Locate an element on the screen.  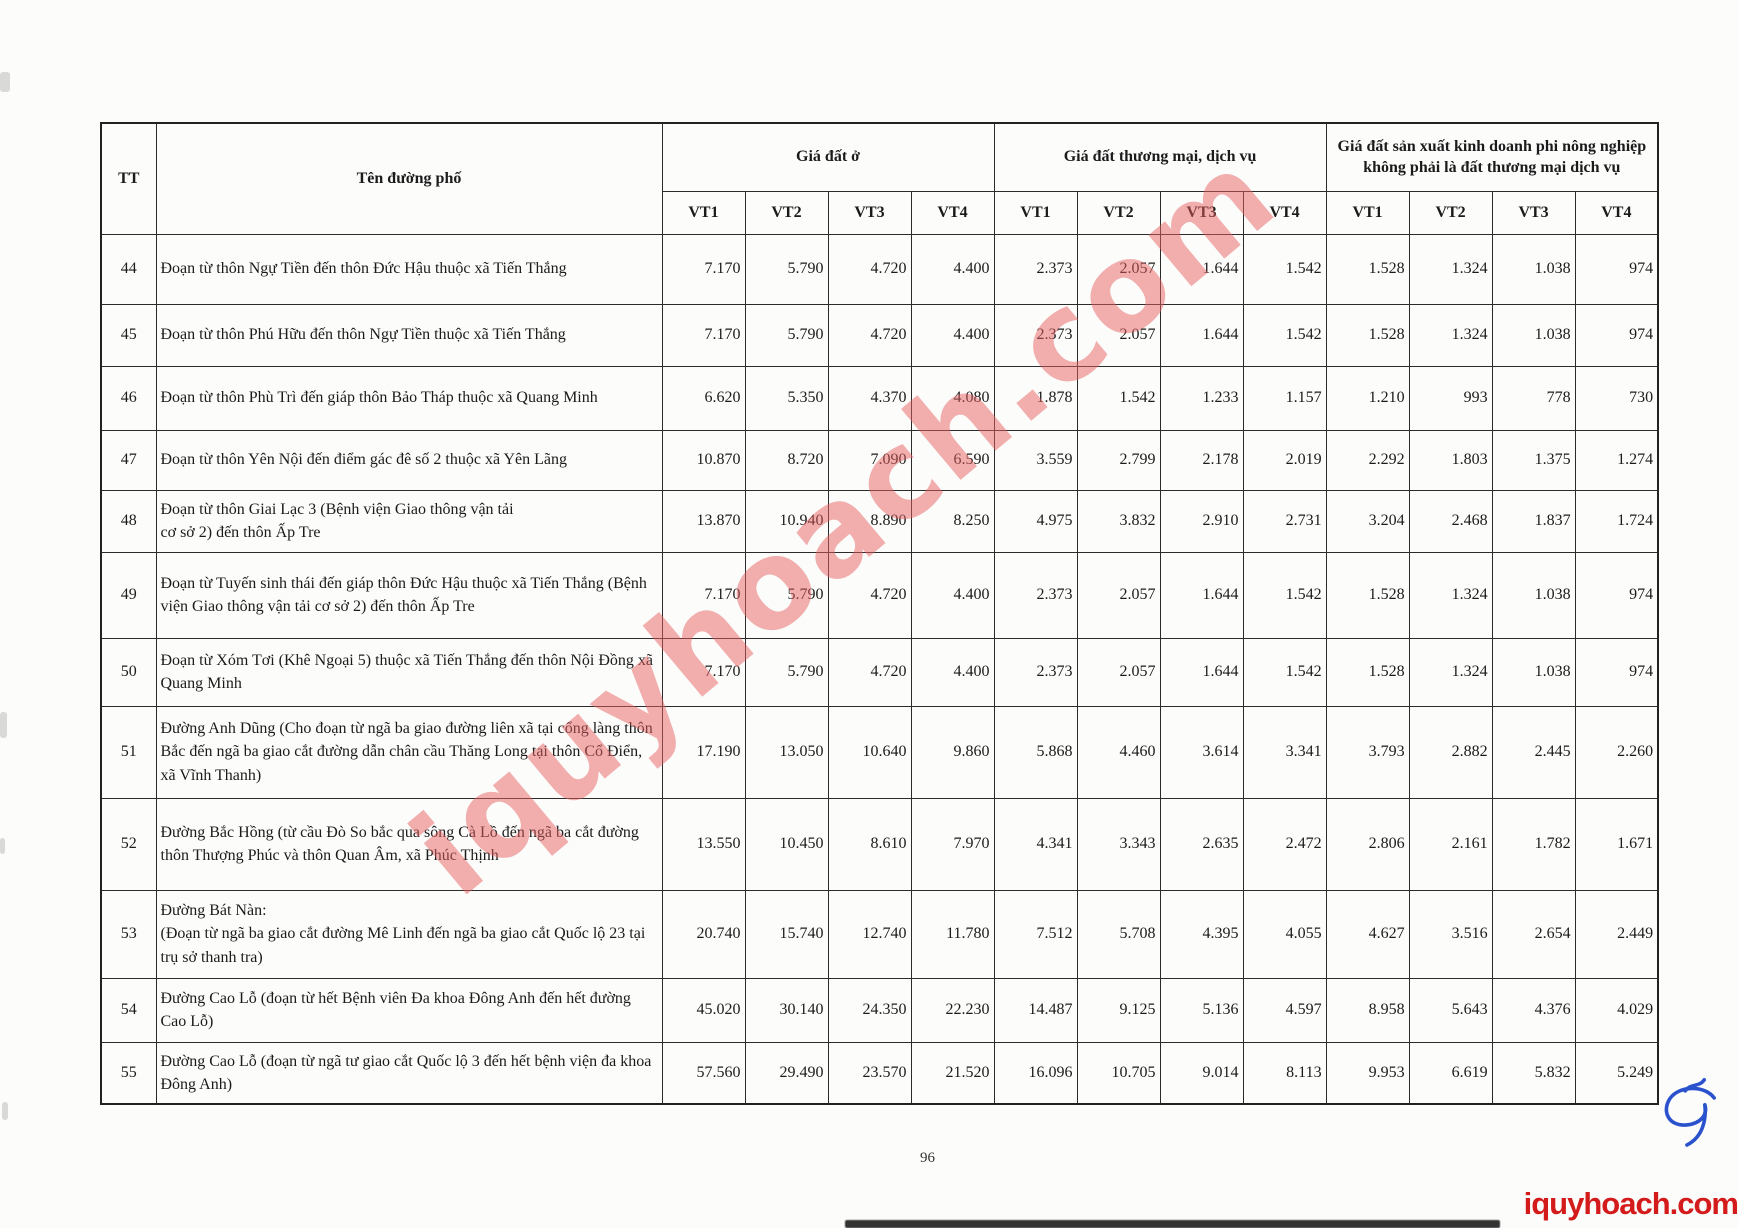
row-number: 50 is located at coordinates (128, 672).